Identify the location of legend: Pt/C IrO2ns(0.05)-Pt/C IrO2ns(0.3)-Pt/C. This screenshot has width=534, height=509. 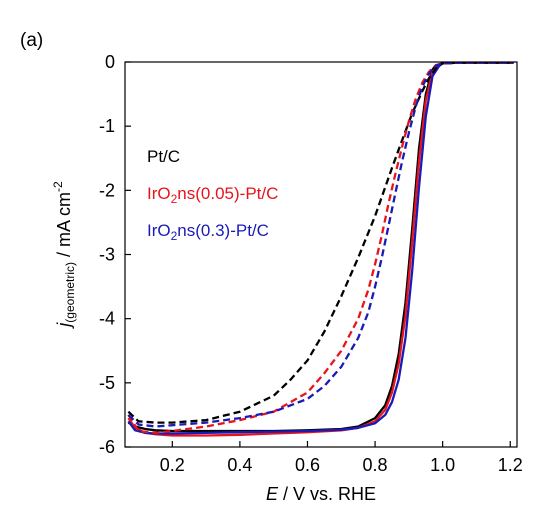
(212, 195).